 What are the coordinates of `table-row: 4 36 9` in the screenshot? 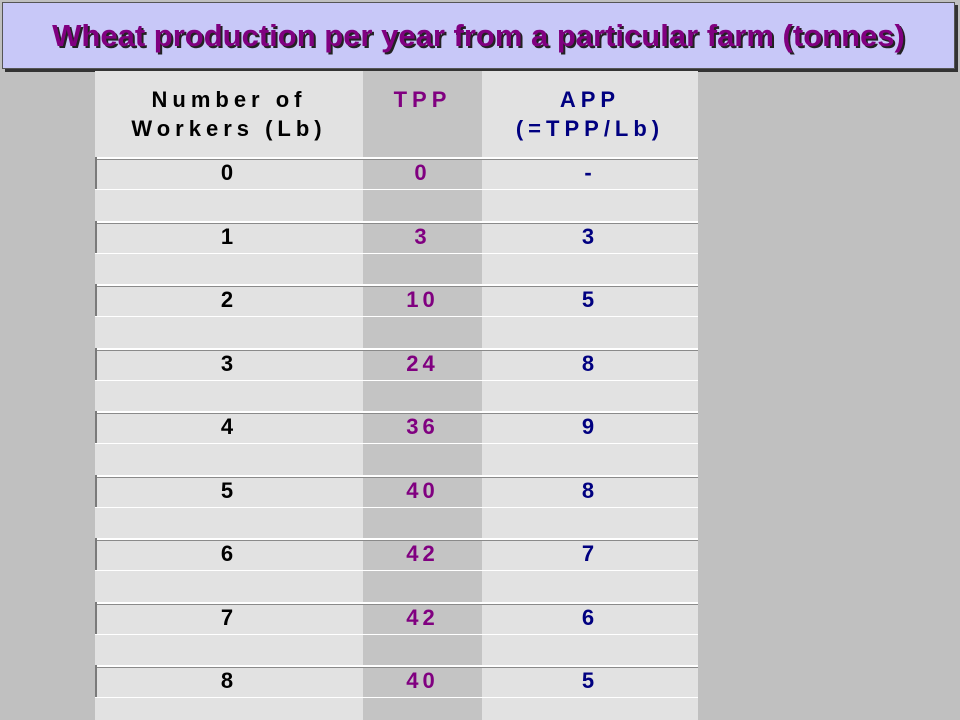 It's located at (396, 443).